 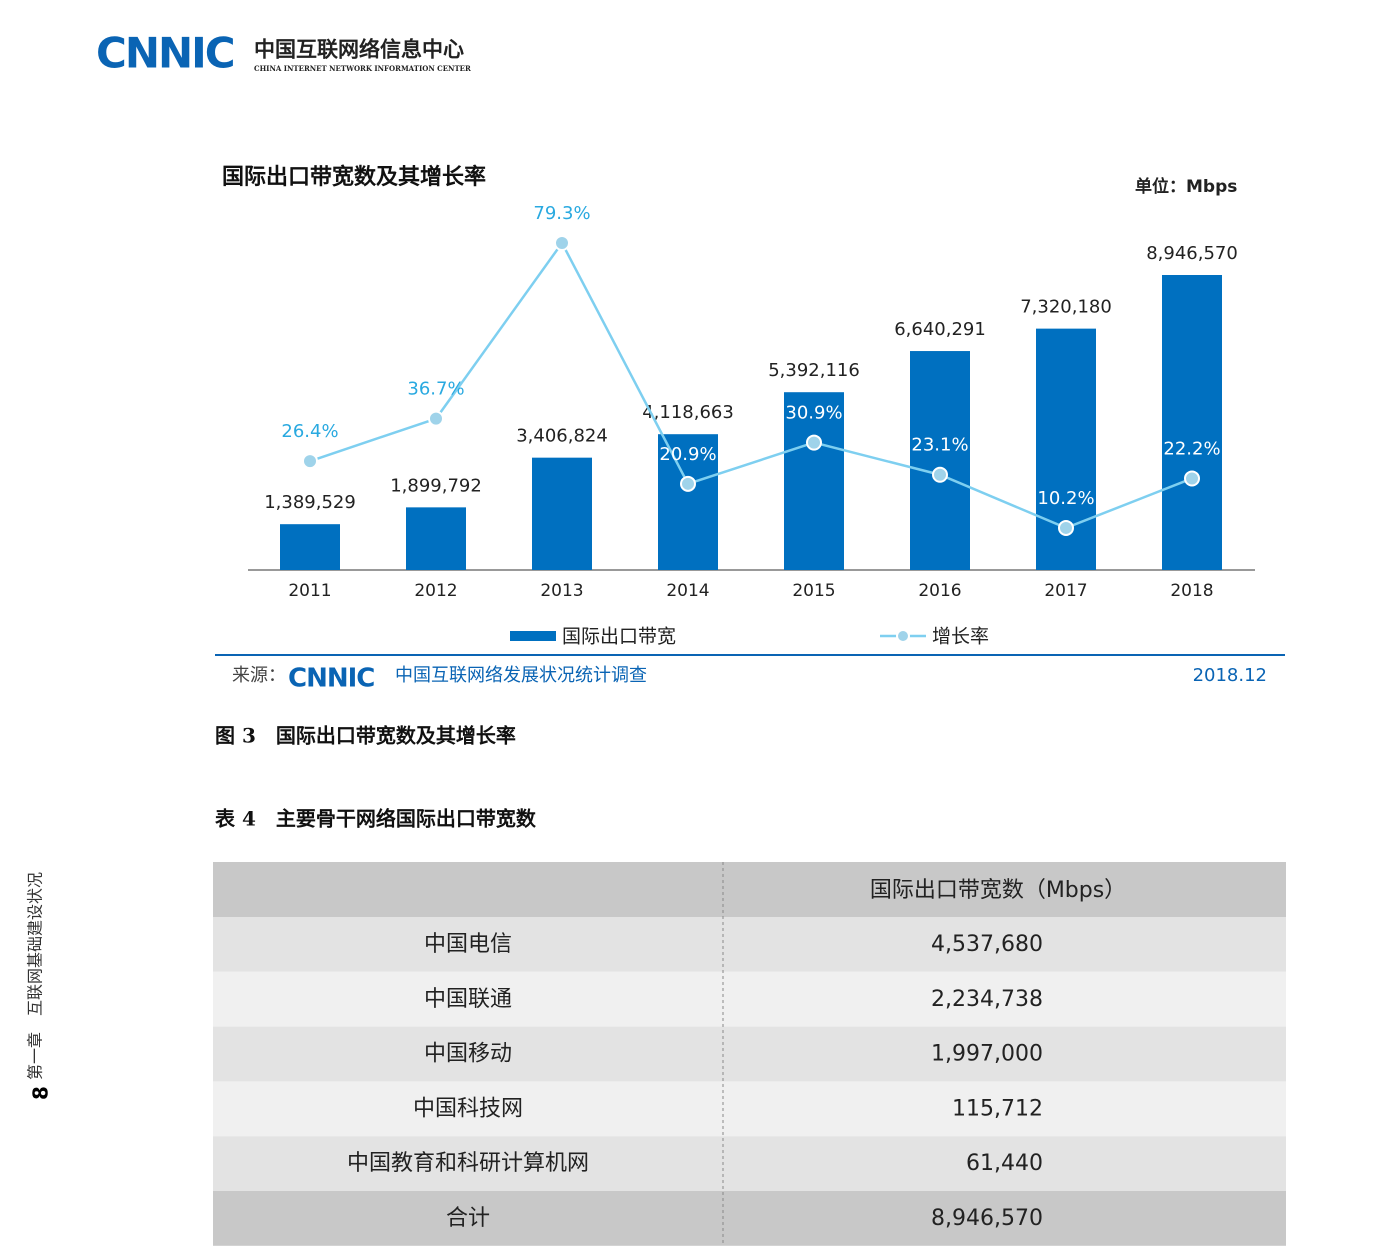 I want to click on table-header: 国际出口带宽数（Mbps）, so click(x=998, y=890).